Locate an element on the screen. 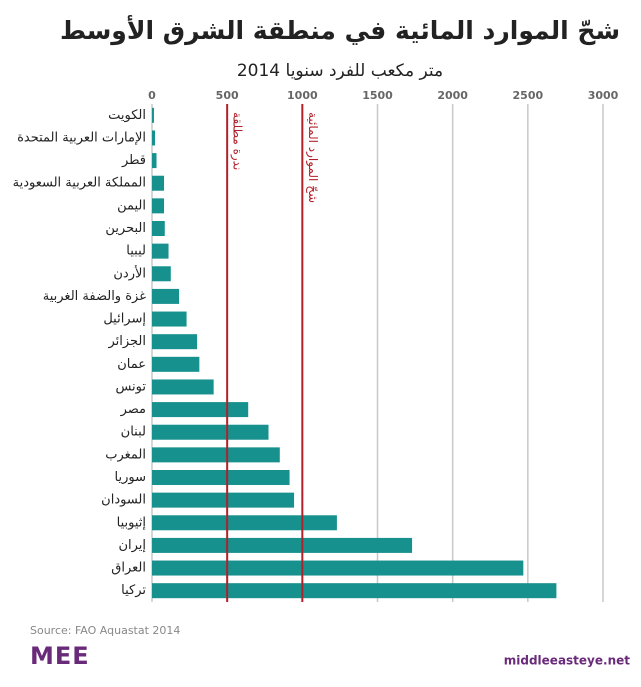 The width and height of the screenshot is (641, 687). source: Source: FAO Aquastat 2014 is located at coordinates (105, 630).